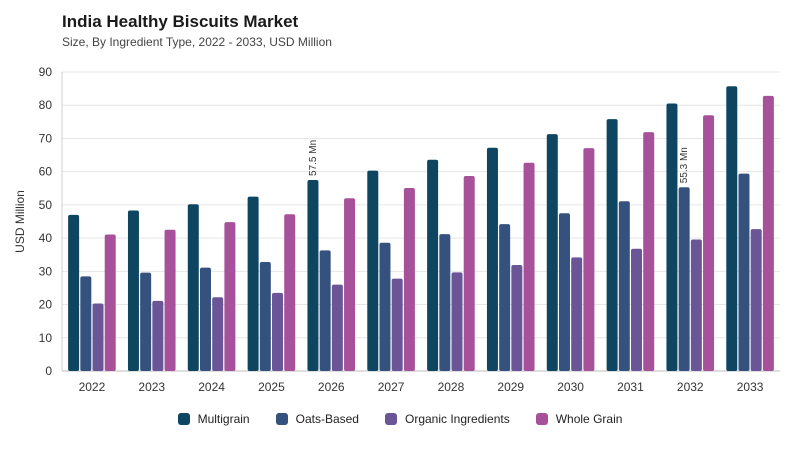  Describe the element at coordinates (732, 228) in the screenshot. I see `bar-multigrain-2033` at that location.